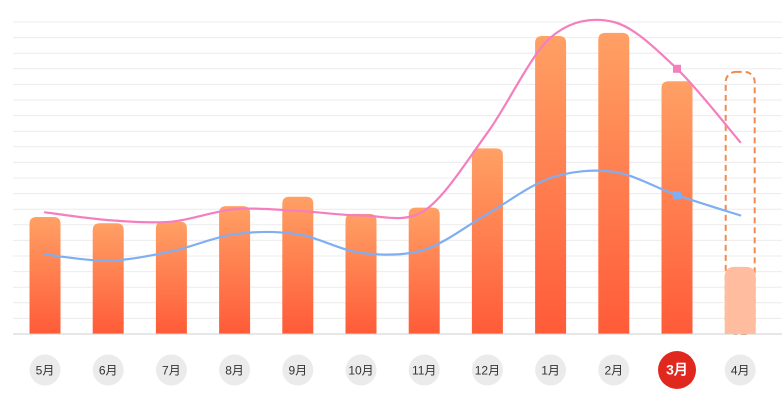  I want to click on tick-label: 1月, so click(550, 371).